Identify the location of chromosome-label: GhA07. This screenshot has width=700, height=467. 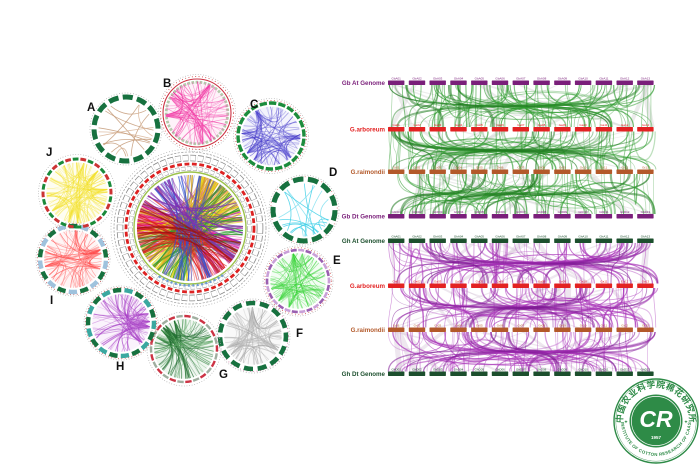
(521, 236).